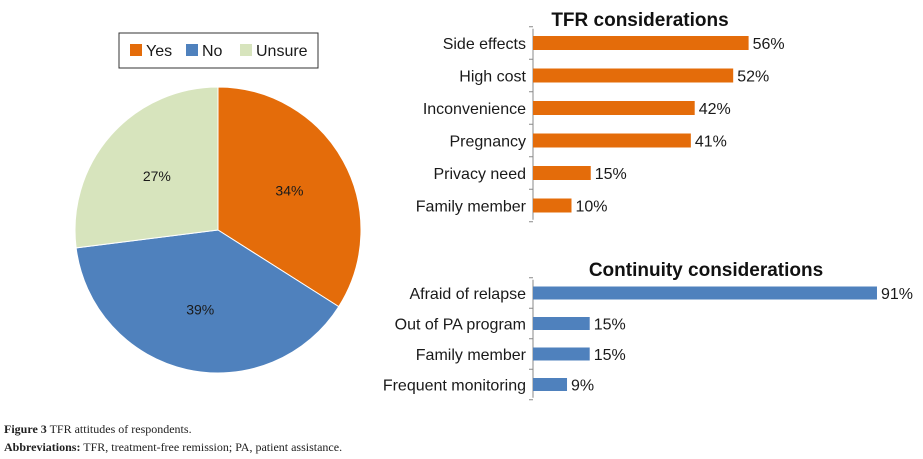  Describe the element at coordinates (282, 51) in the screenshot. I see `legend-unsure-label: Unsure` at that location.